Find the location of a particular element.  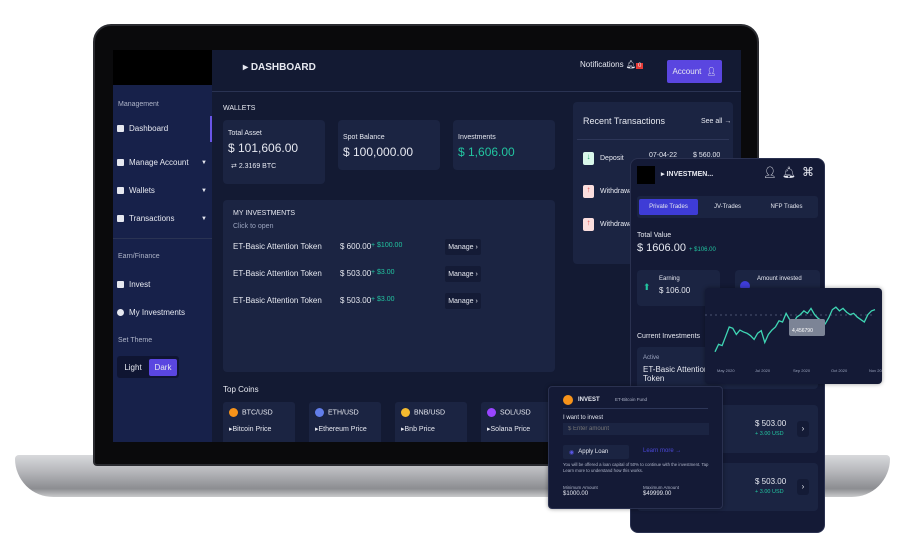

active-indicator is located at coordinates (211, 129).